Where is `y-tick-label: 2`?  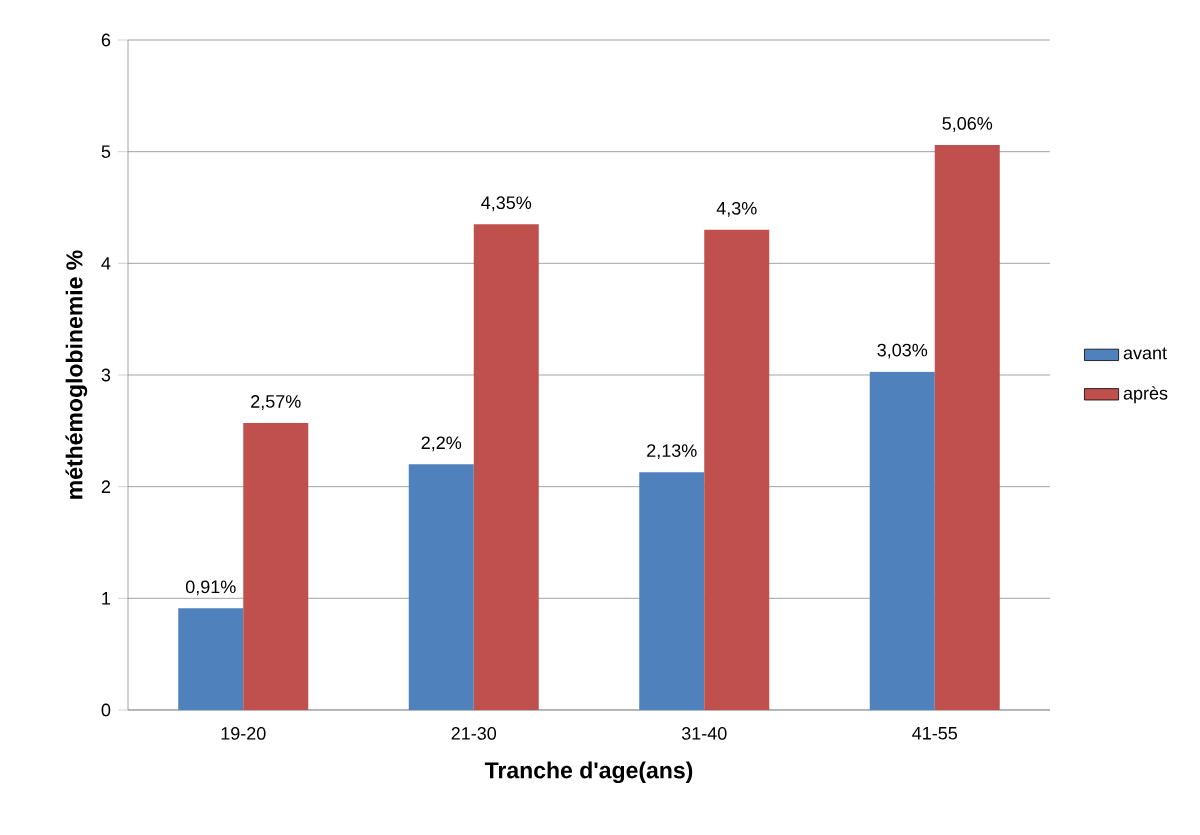 y-tick-label: 2 is located at coordinates (106, 486).